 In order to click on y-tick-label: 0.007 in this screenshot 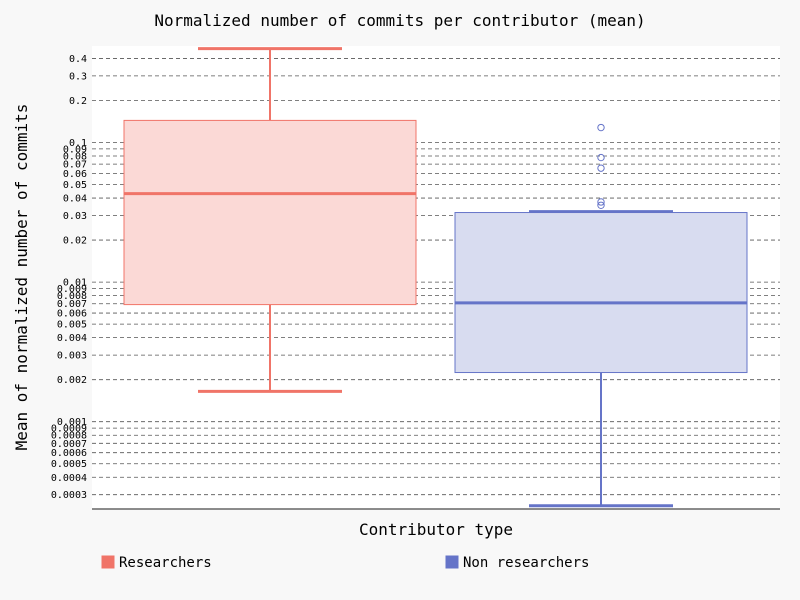, I will do `click(72, 304)`.